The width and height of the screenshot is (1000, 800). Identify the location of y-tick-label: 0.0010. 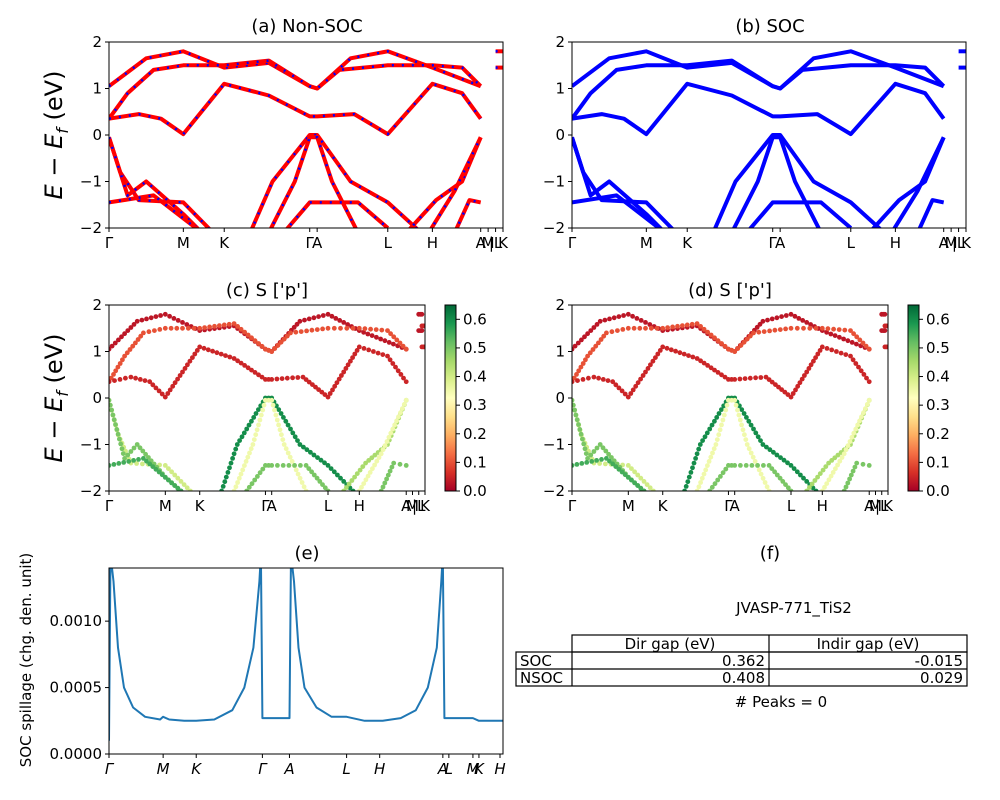
(76, 621).